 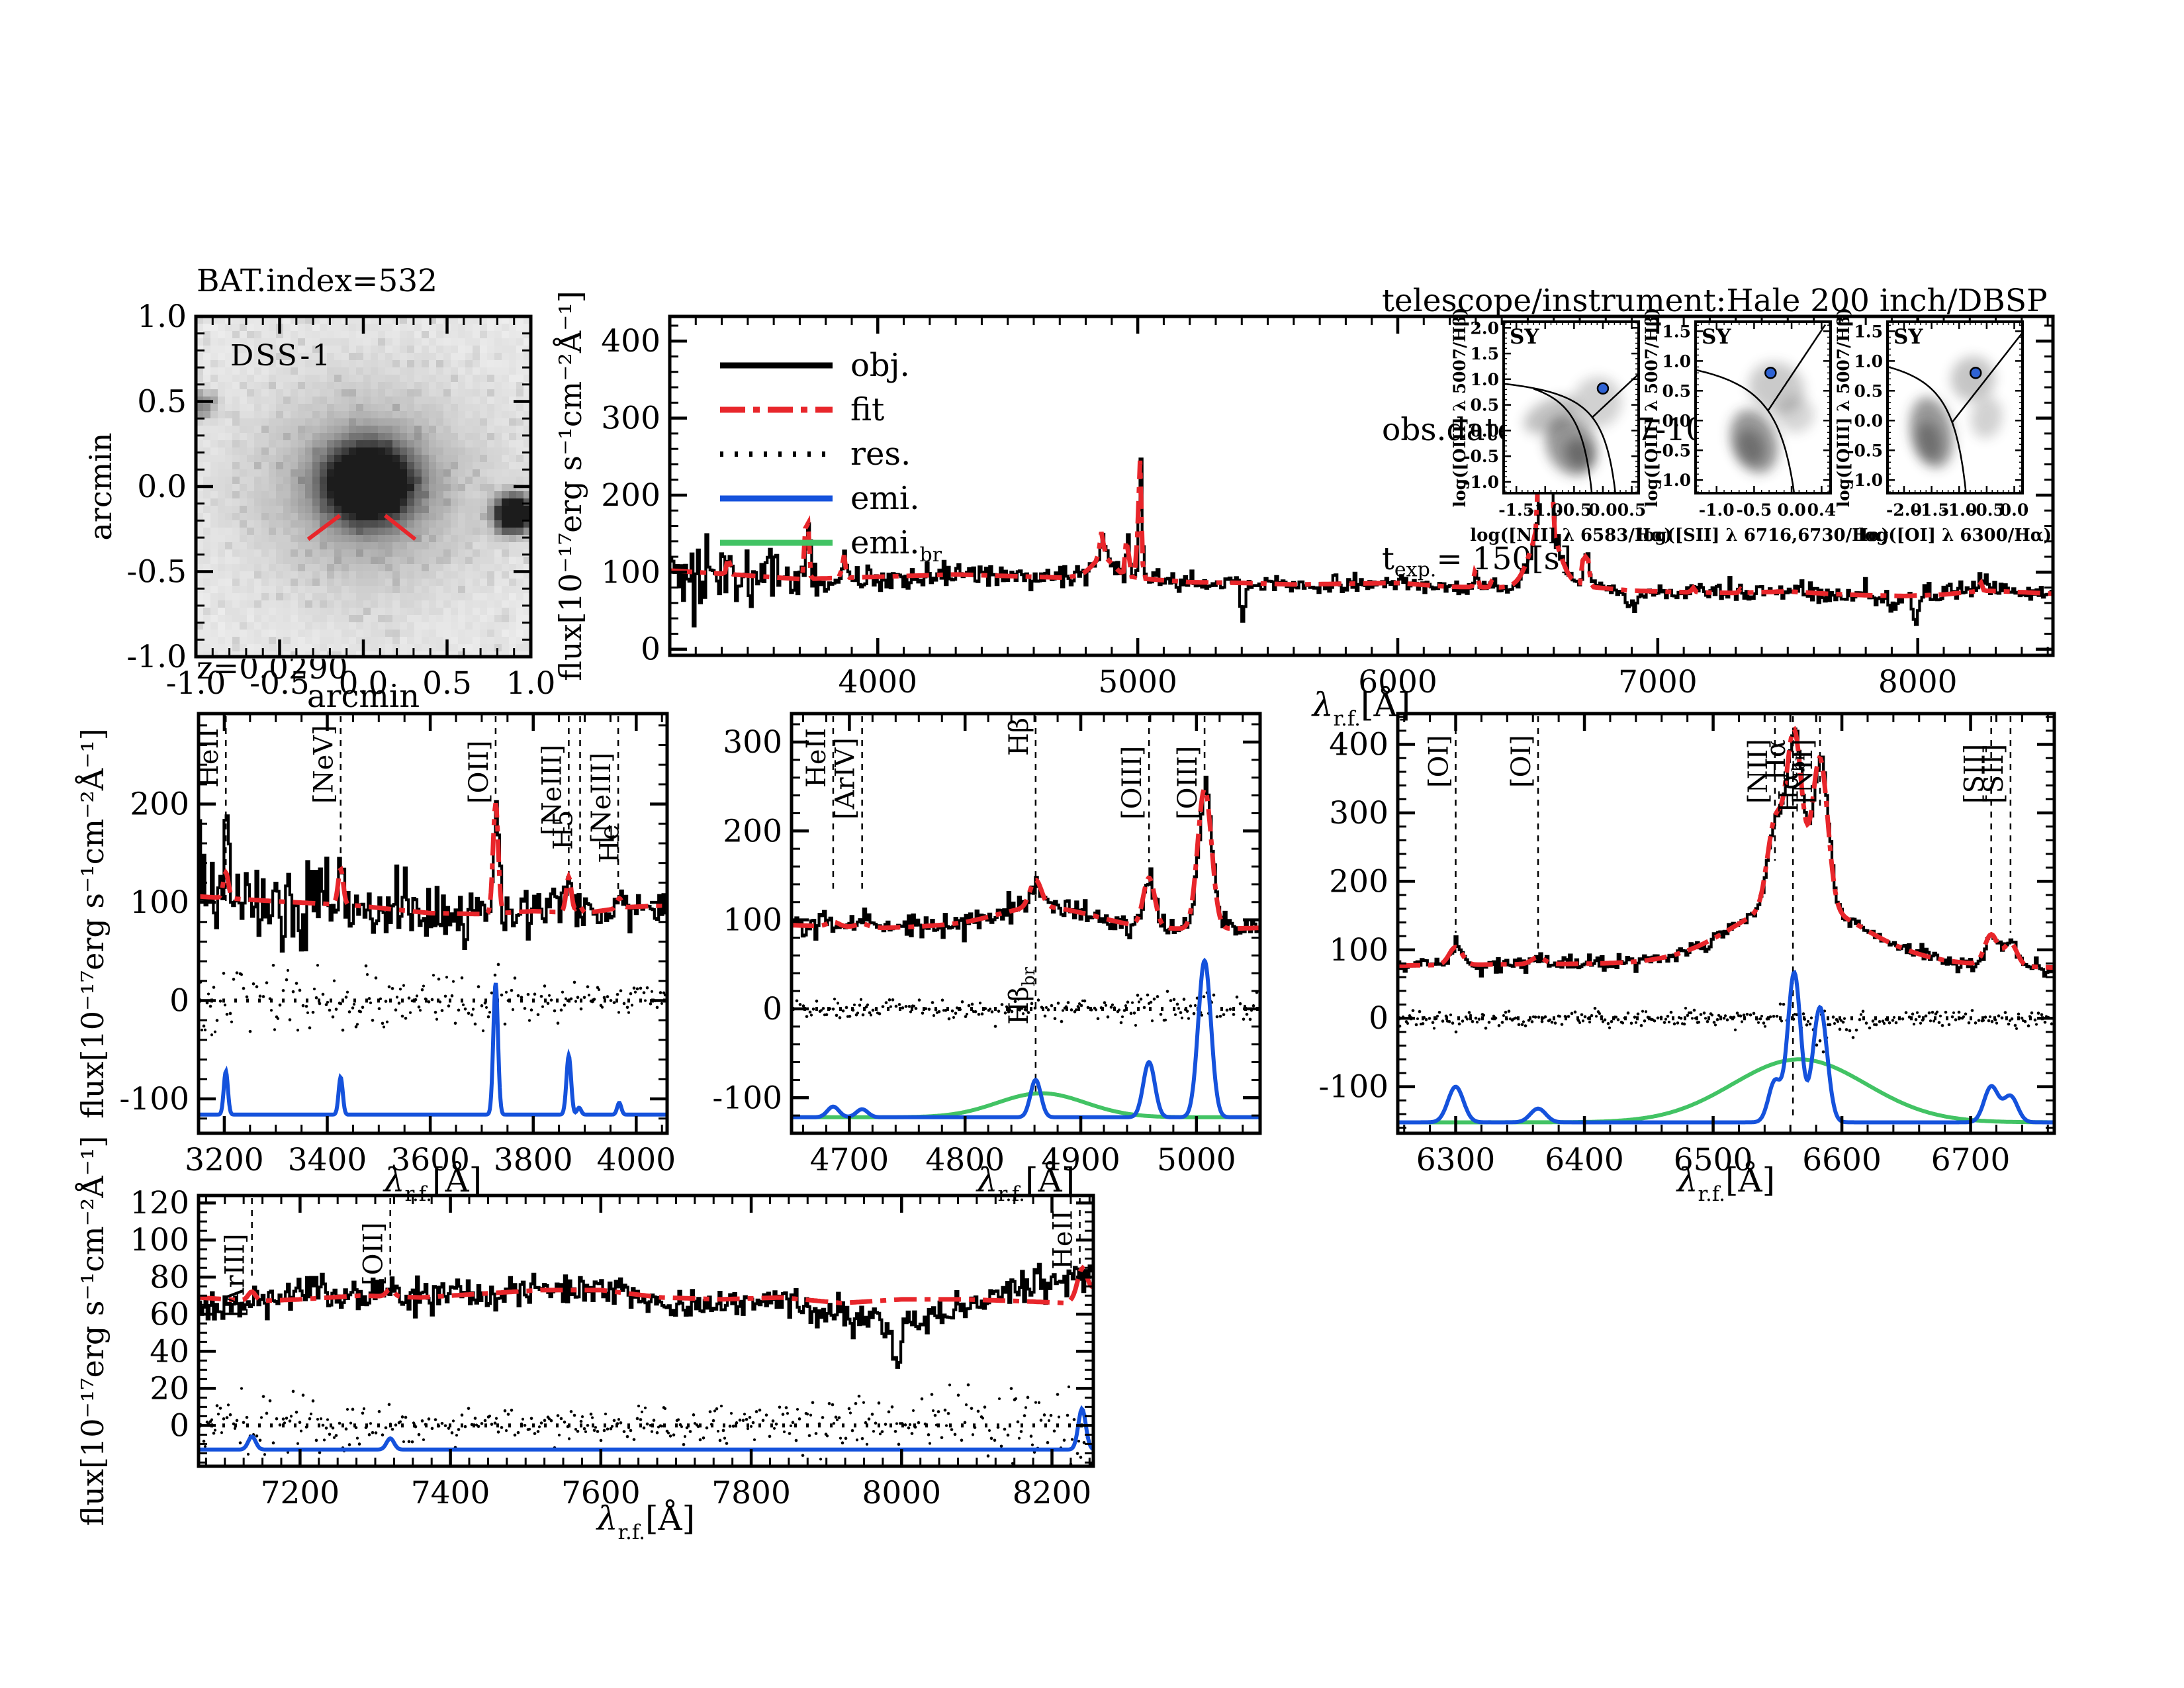 I want to click on x-tick-label: 6600, so click(x=1842, y=1160).